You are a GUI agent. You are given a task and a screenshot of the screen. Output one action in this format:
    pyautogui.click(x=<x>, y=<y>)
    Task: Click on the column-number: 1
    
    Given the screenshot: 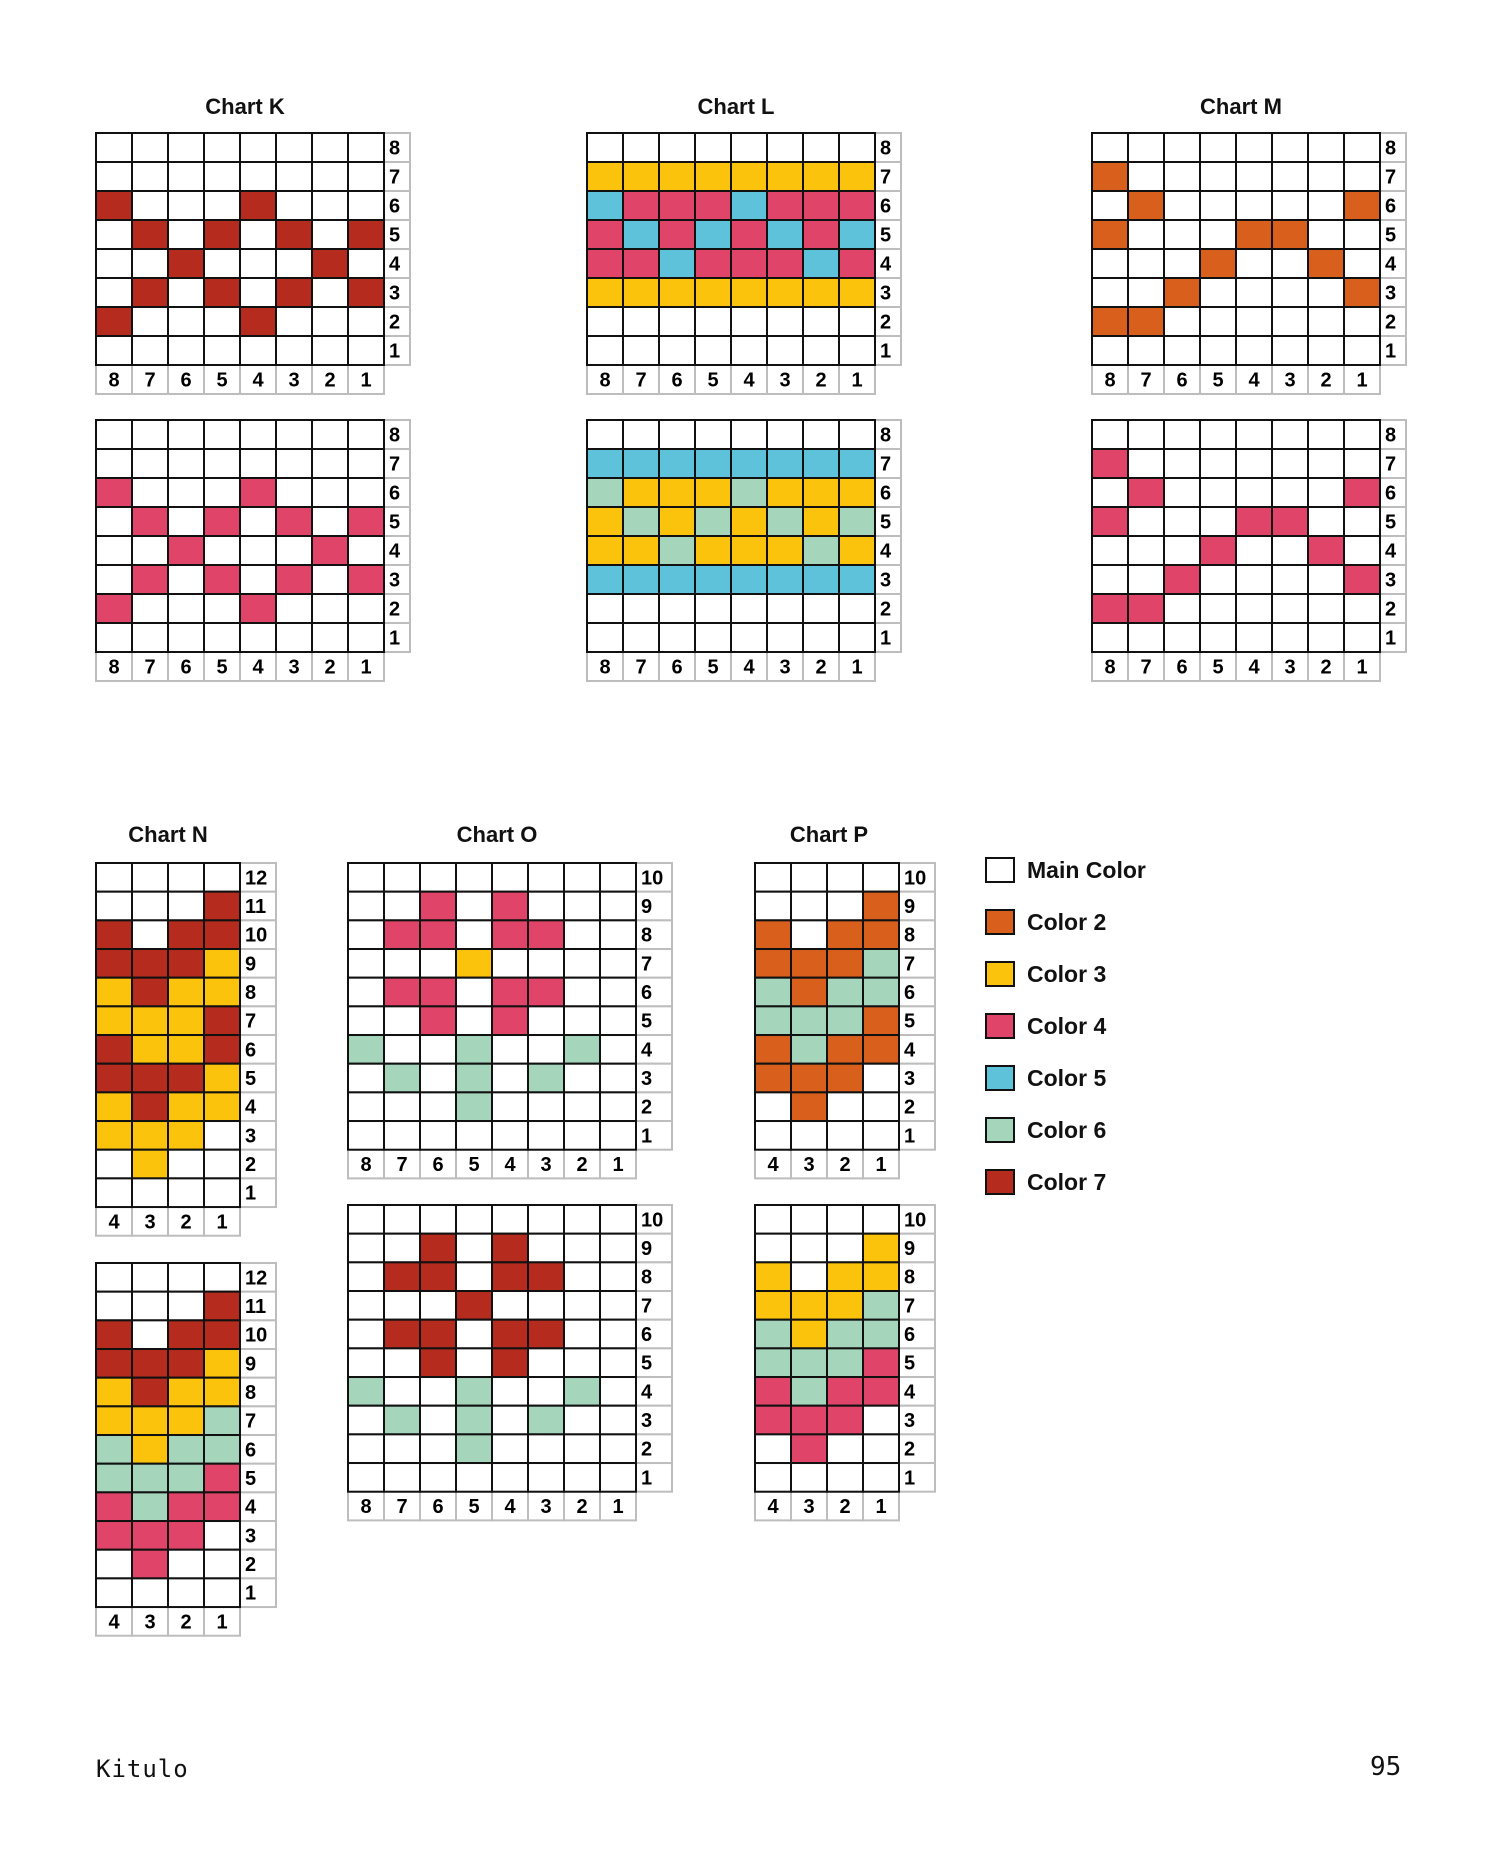 What is the action you would take?
    pyautogui.click(x=221, y=1222)
    